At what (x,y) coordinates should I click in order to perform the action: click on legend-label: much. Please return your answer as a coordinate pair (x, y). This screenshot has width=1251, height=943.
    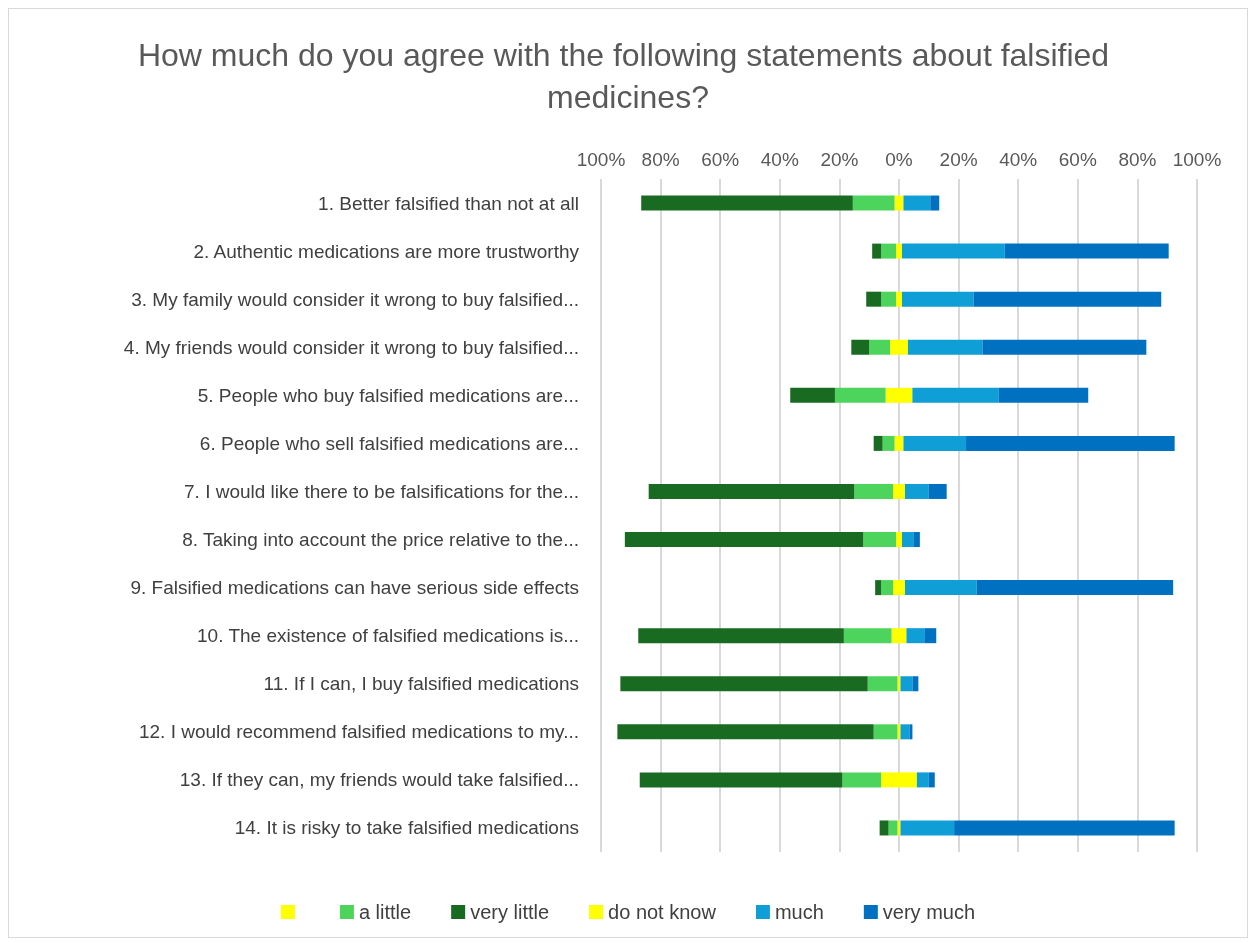
    Looking at the image, I should click on (799, 912).